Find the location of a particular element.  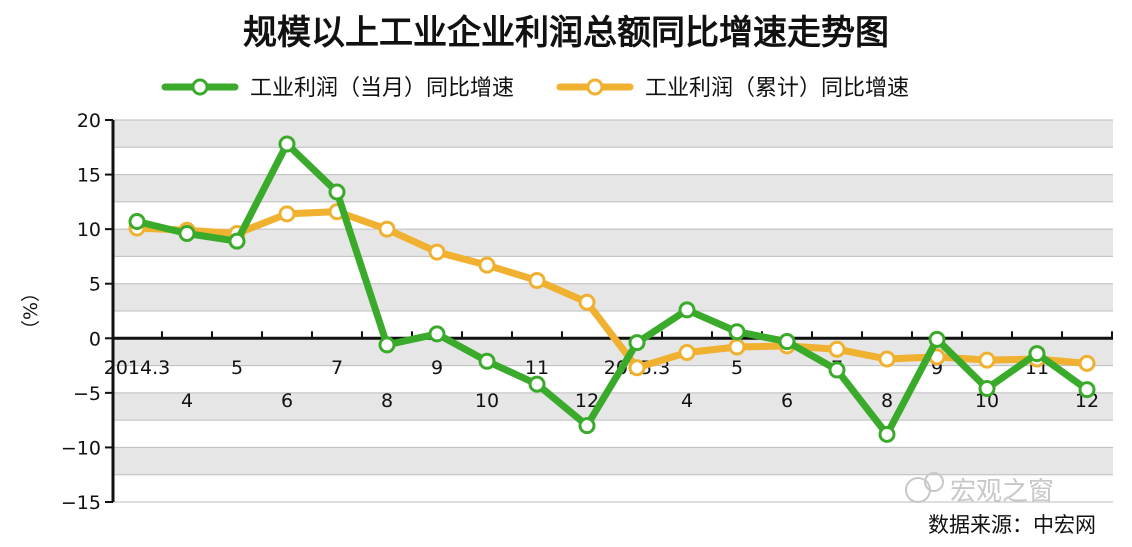

y-tick-label: −5 is located at coordinates (87, 394).